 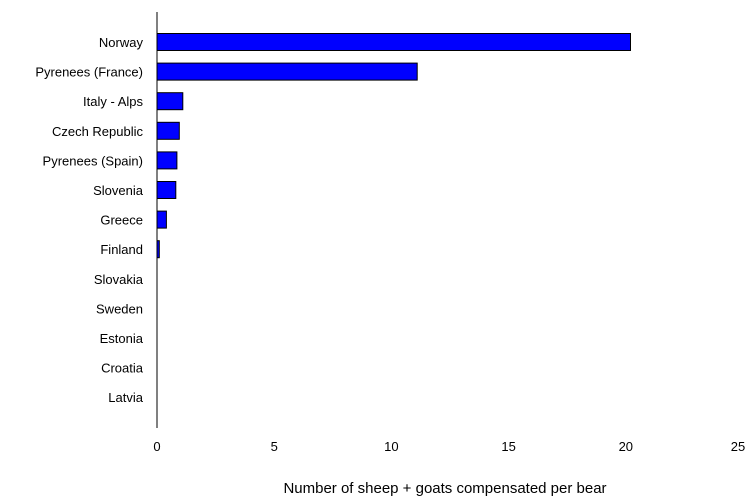 I want to click on category-label-2: Italy - Alps, so click(x=113, y=101).